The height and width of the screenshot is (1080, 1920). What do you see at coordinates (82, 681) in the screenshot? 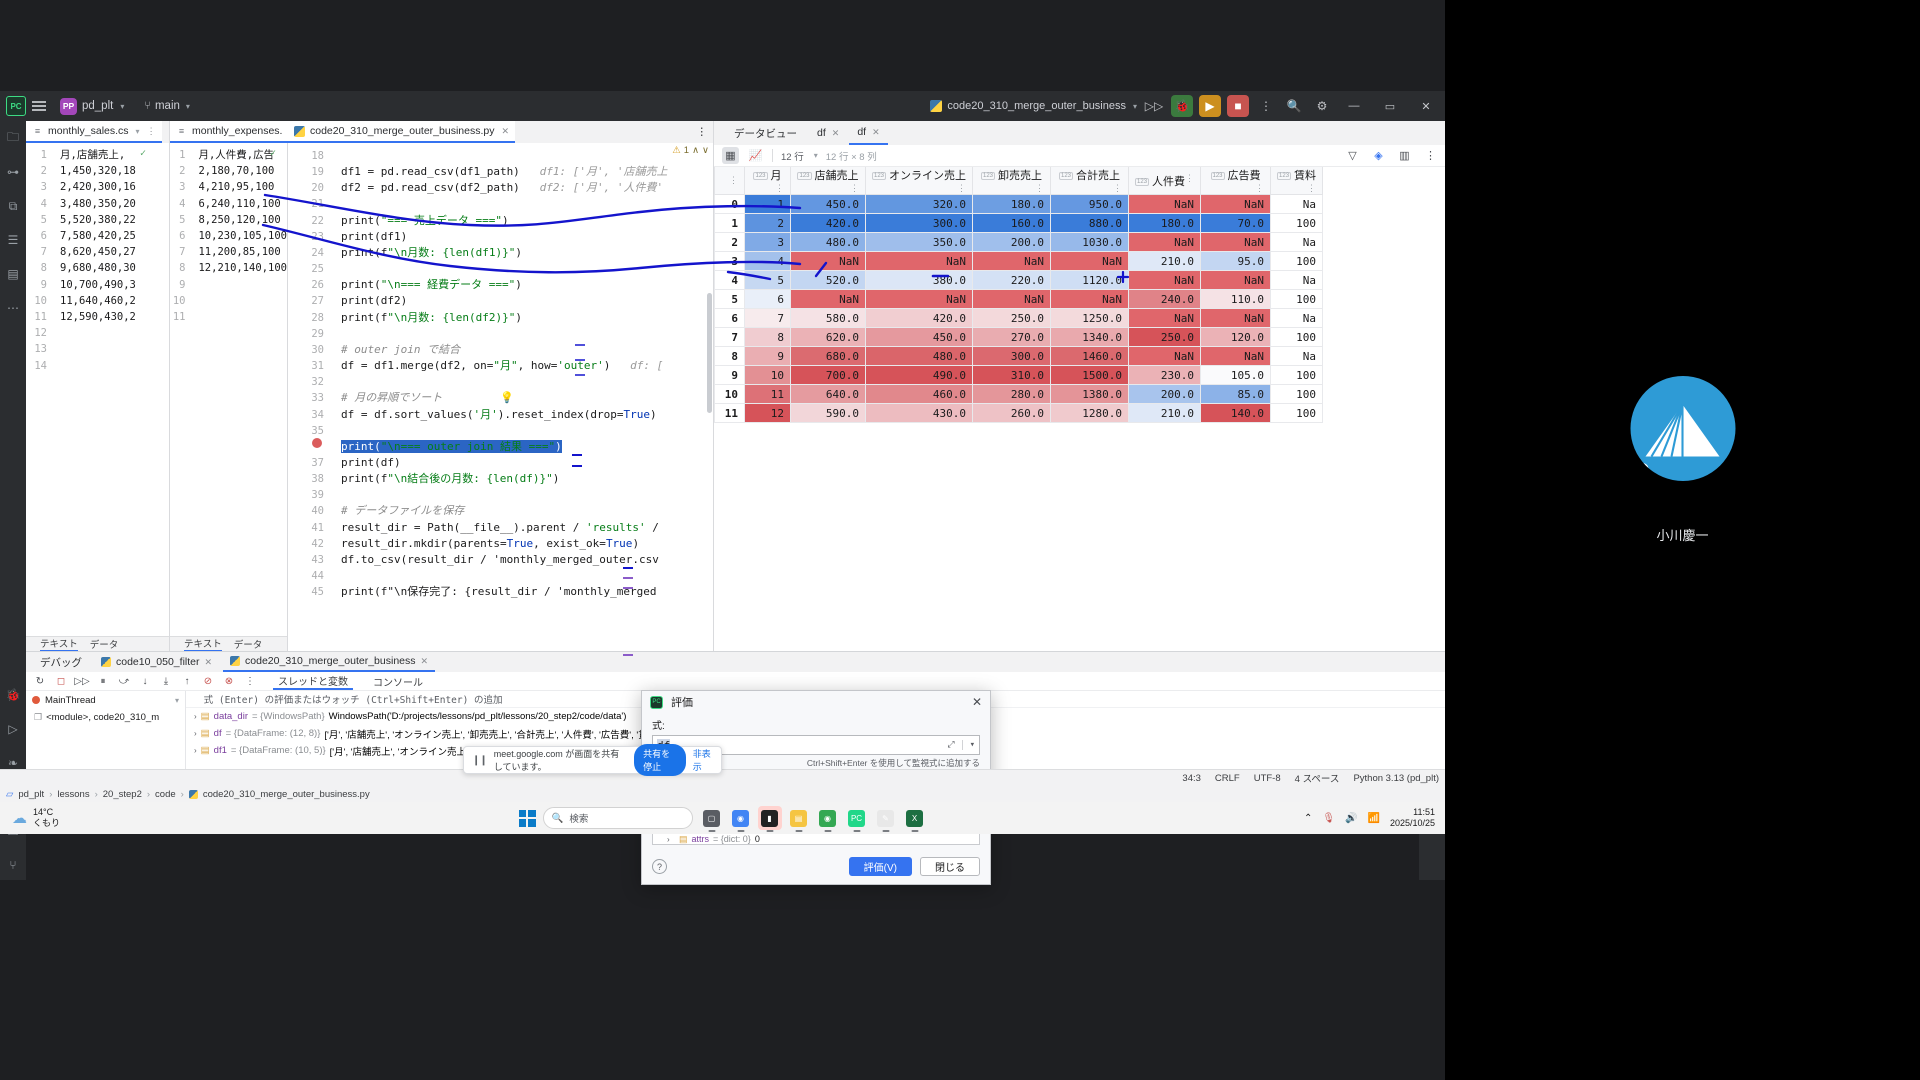
I see `resume-icon: ▷▷` at bounding box center [82, 681].